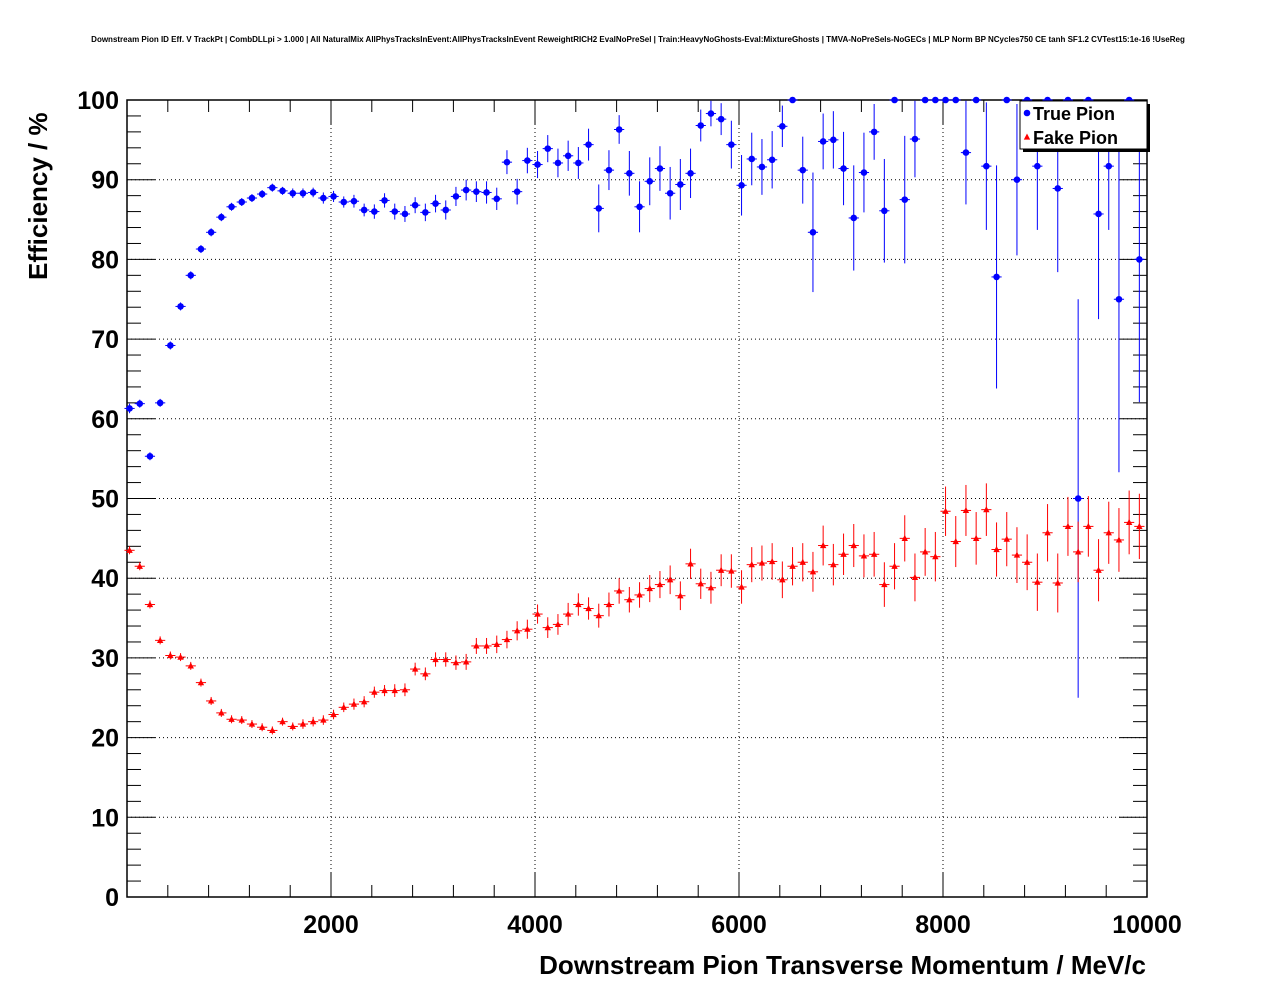 The image size is (1276, 996). I want to click on x-tick-label: 10000, so click(1147, 925).